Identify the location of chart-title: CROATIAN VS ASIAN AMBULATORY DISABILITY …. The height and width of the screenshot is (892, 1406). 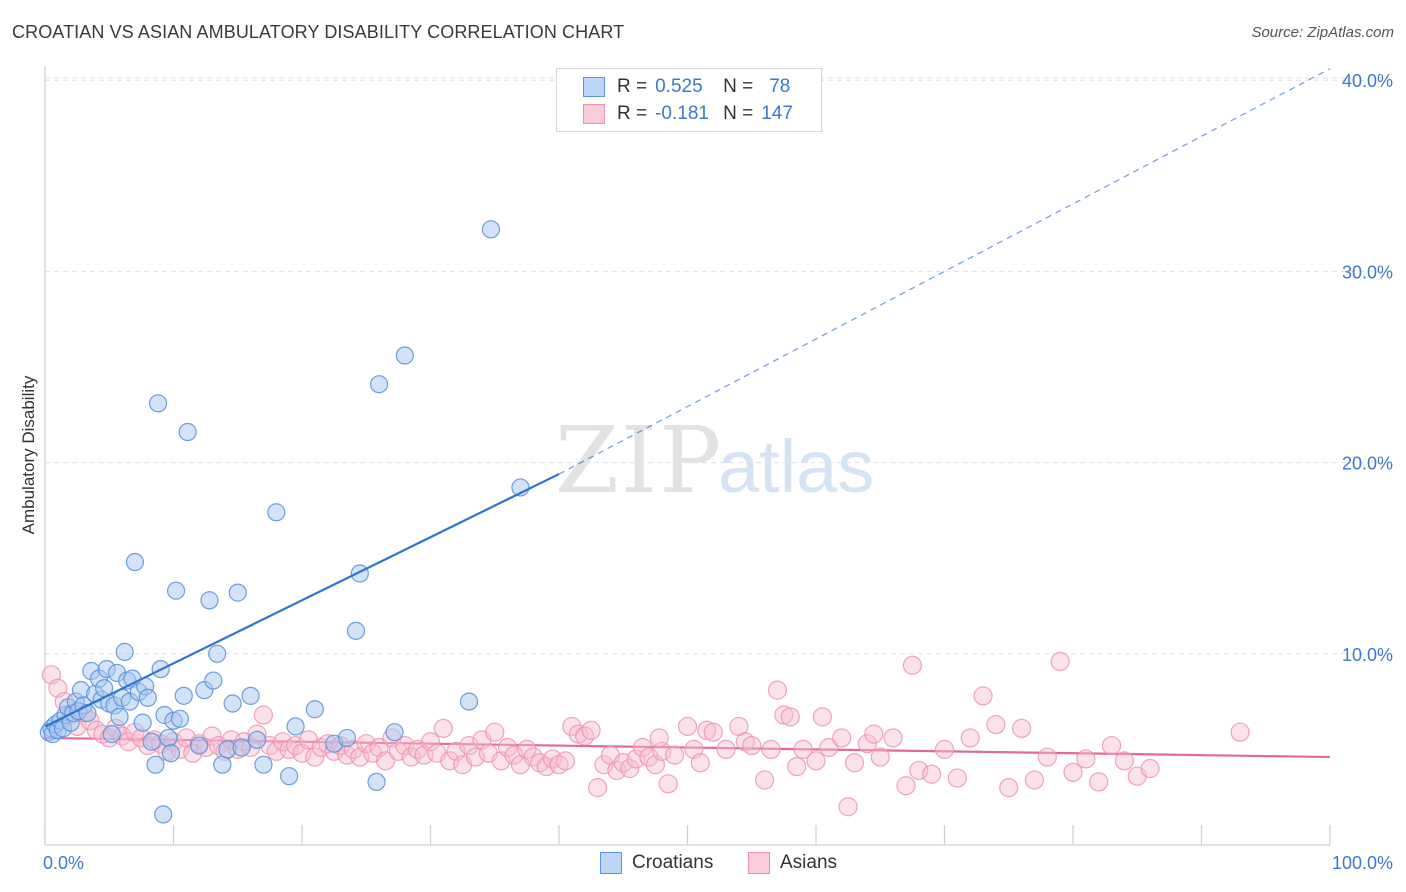
(318, 32).